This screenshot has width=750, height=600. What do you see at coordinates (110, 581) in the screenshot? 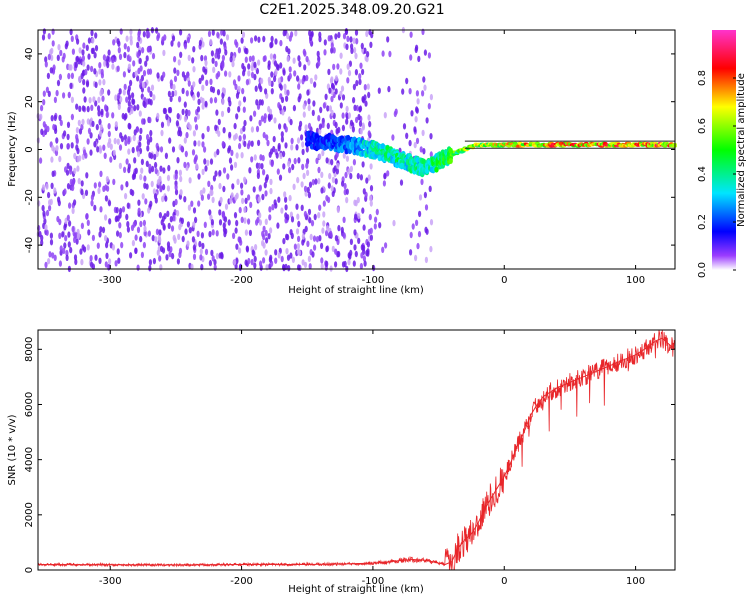
I see `snr-x-tick-label: -300` at bounding box center [110, 581].